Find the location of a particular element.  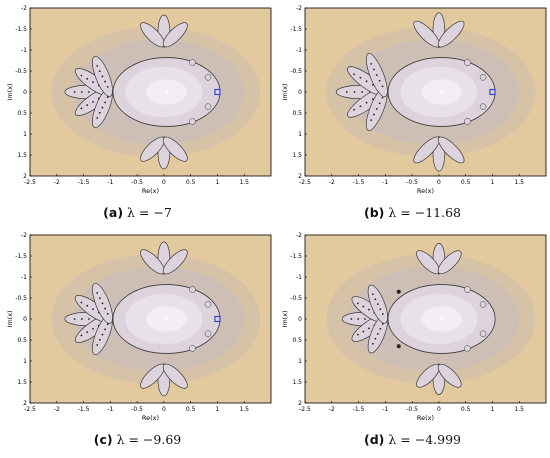

x-tick-label: -1.5 is located at coordinates (84, 409).